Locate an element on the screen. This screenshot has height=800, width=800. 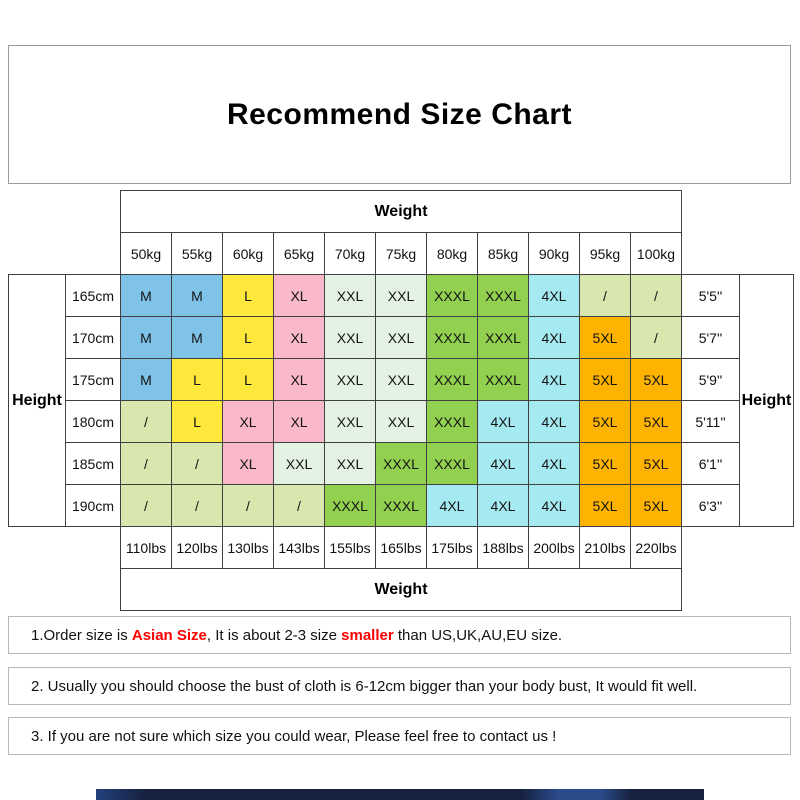
height-ft-cell: 5'7'' is located at coordinates (710, 337).